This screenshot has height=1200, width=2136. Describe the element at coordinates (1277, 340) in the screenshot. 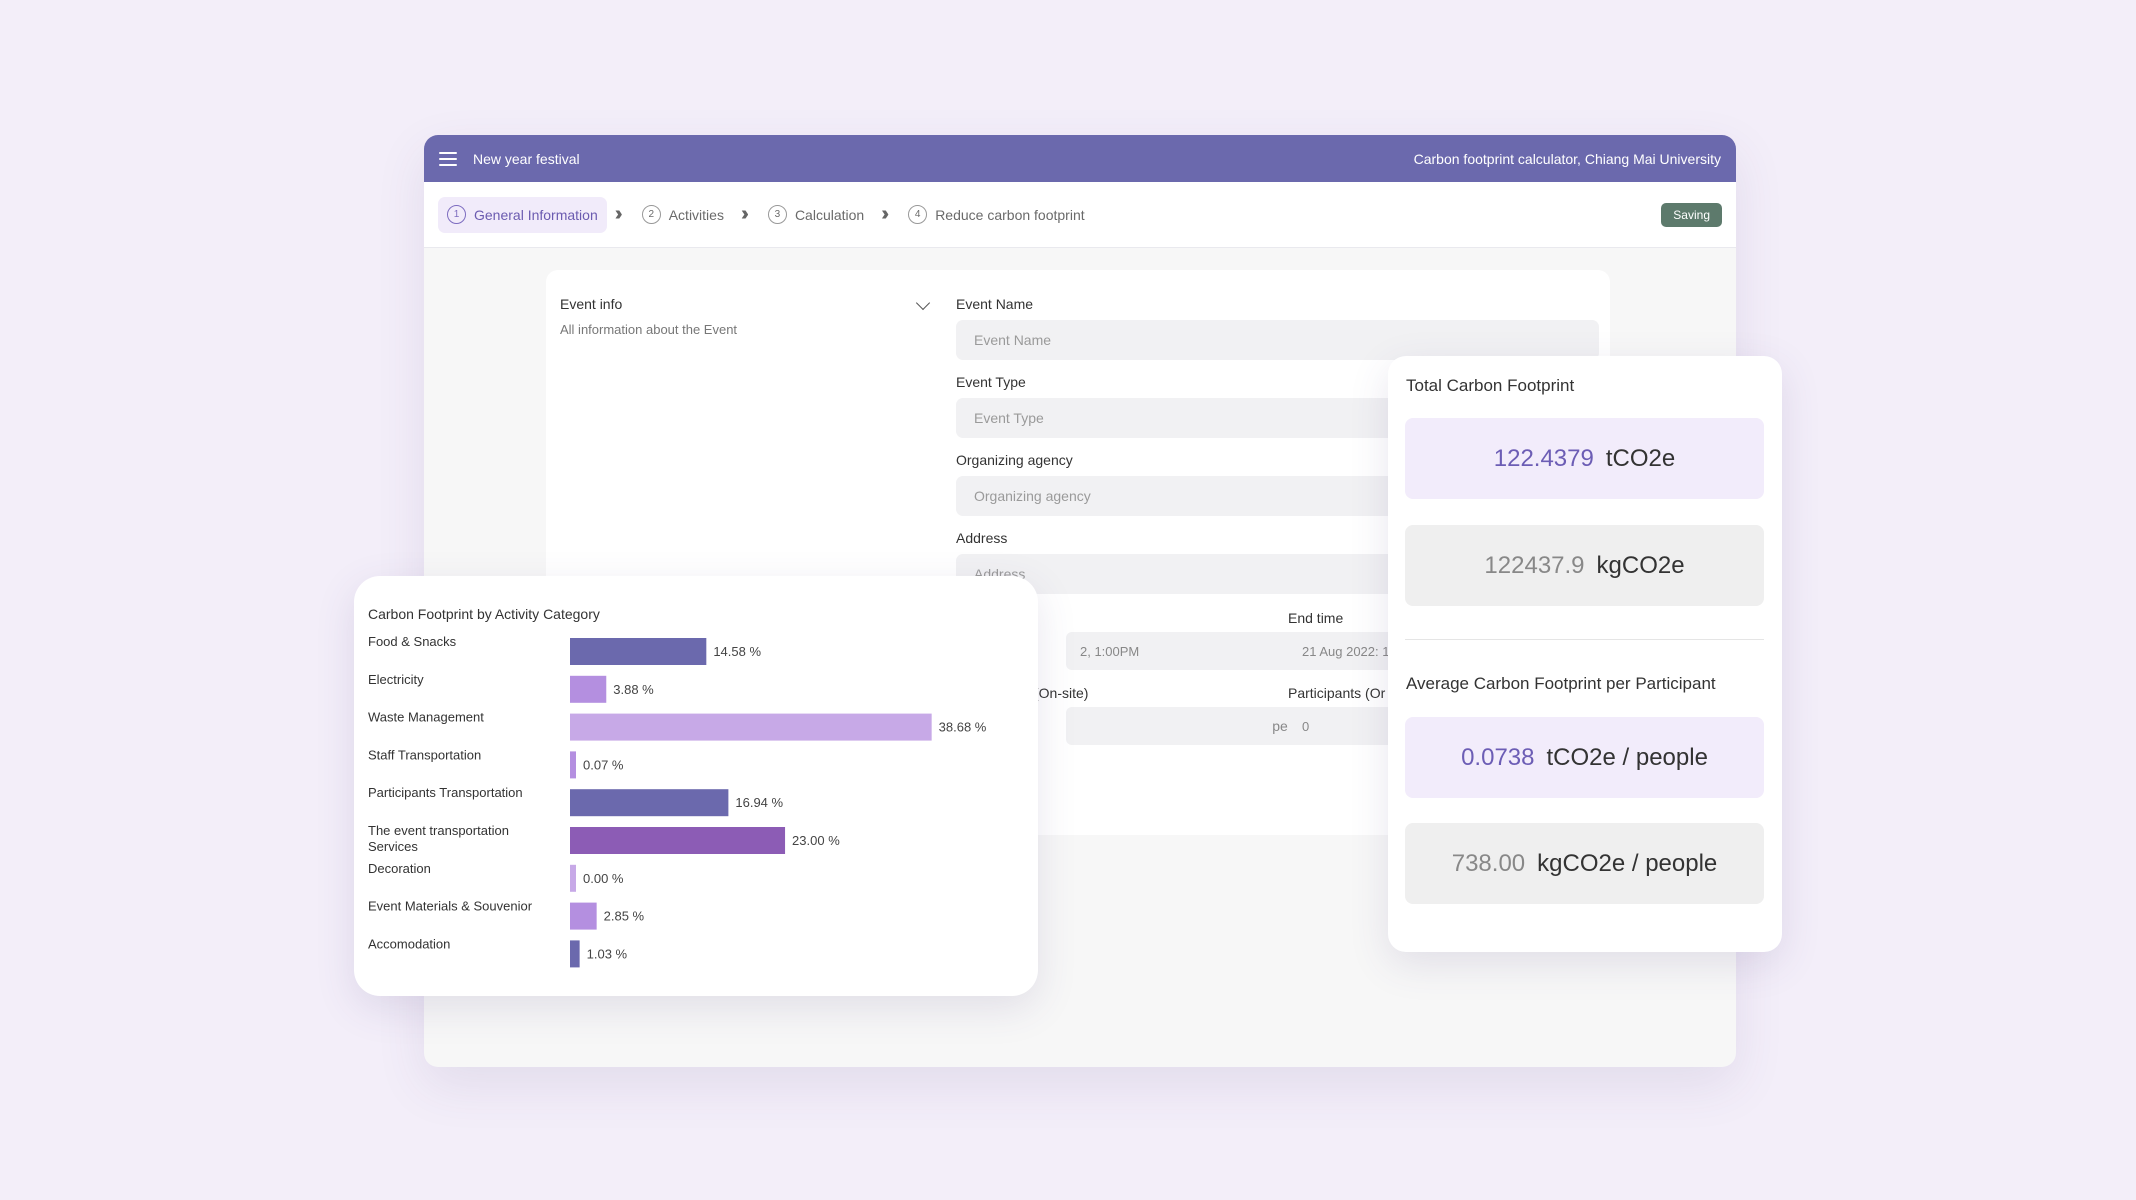

I see `event-name-input` at that location.